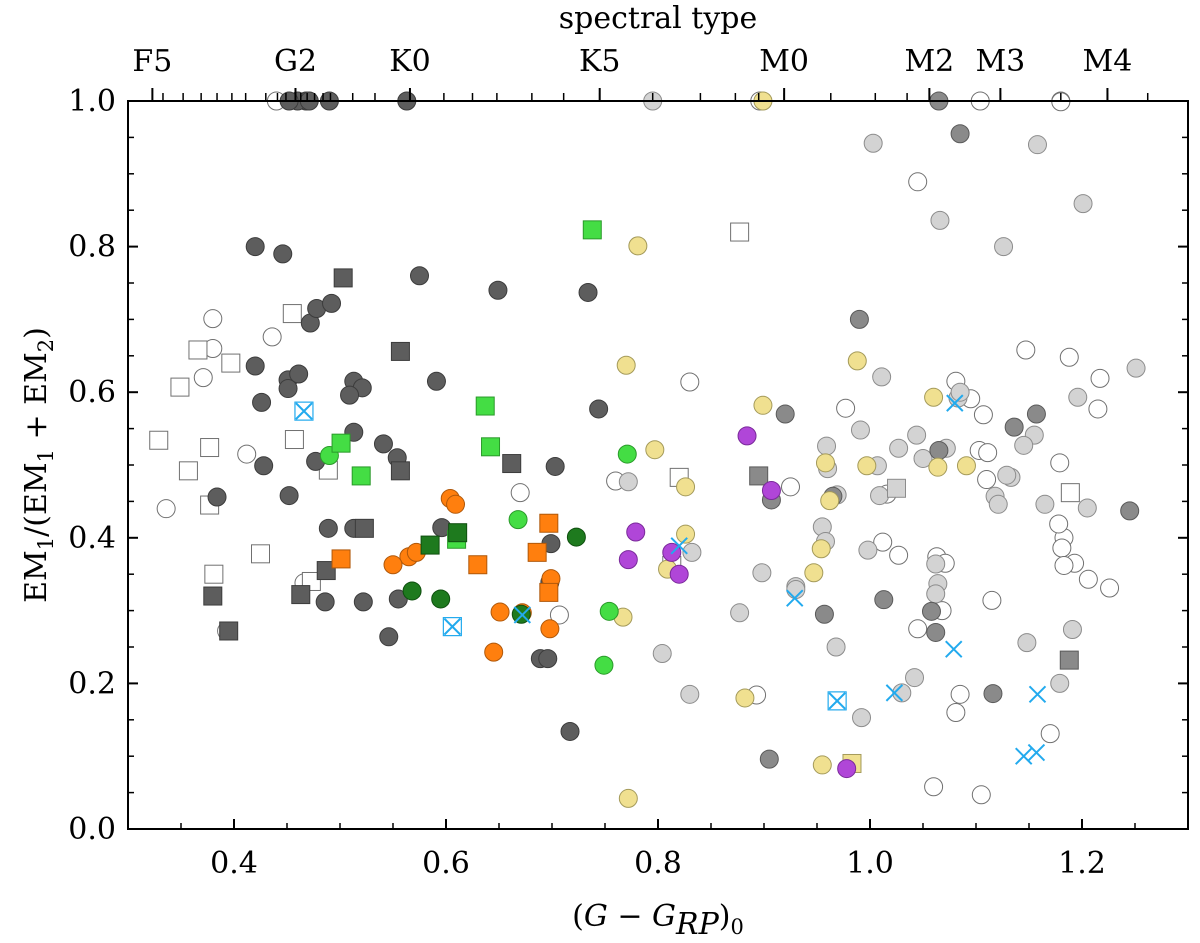  What do you see at coordinates (896, 488) in the screenshot?
I see `data-point-light-gray-square` at bounding box center [896, 488].